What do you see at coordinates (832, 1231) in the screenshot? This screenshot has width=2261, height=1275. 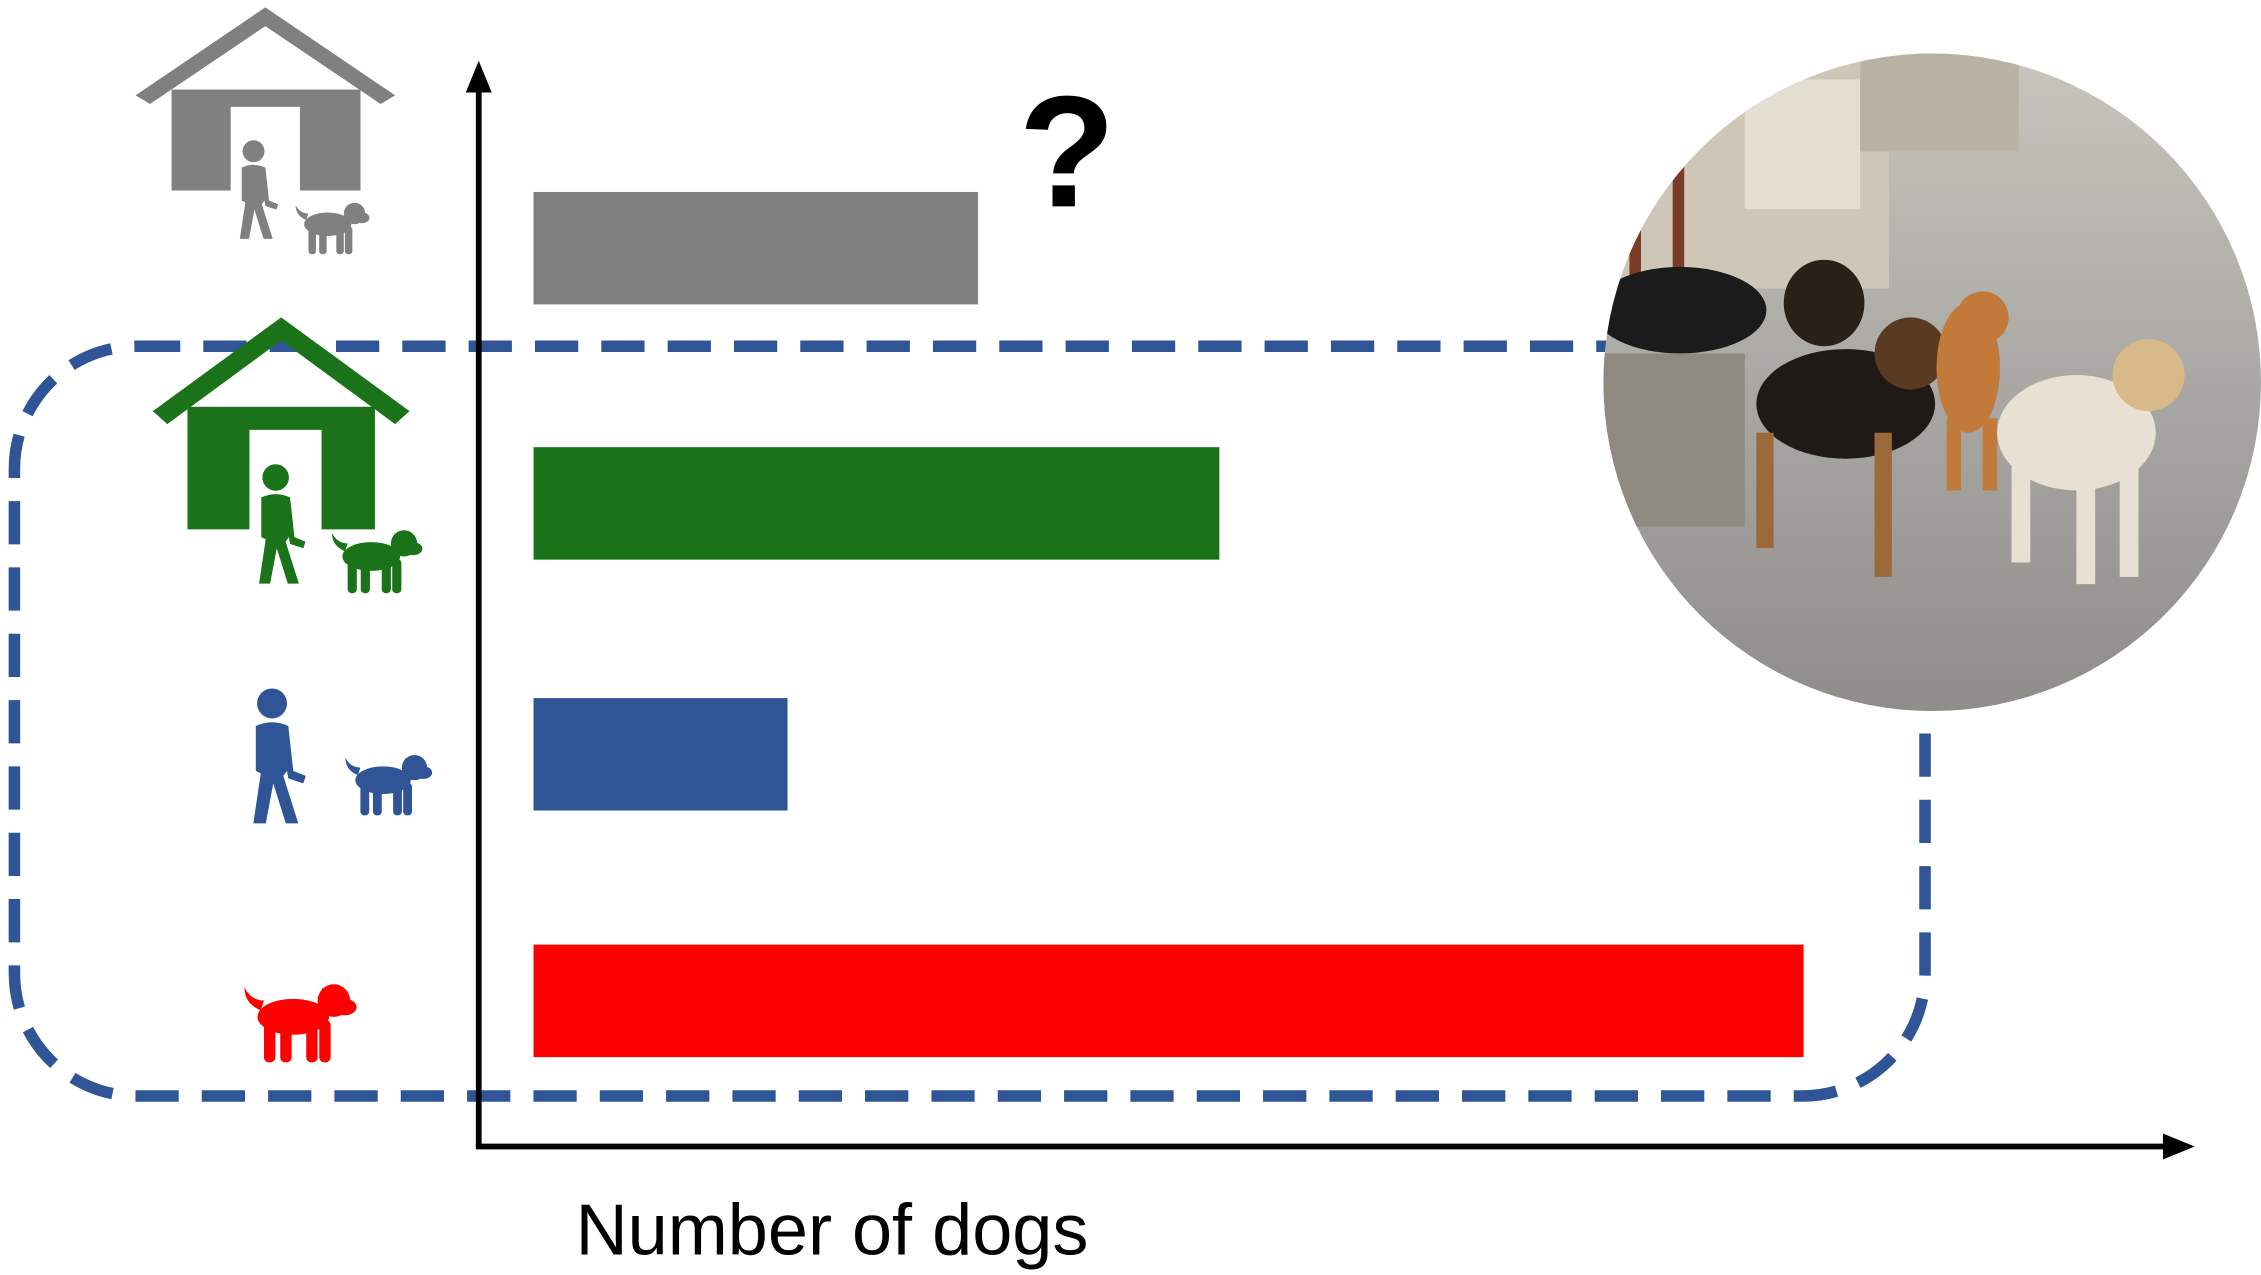 I see `x-axis-label: Number of dogs` at bounding box center [832, 1231].